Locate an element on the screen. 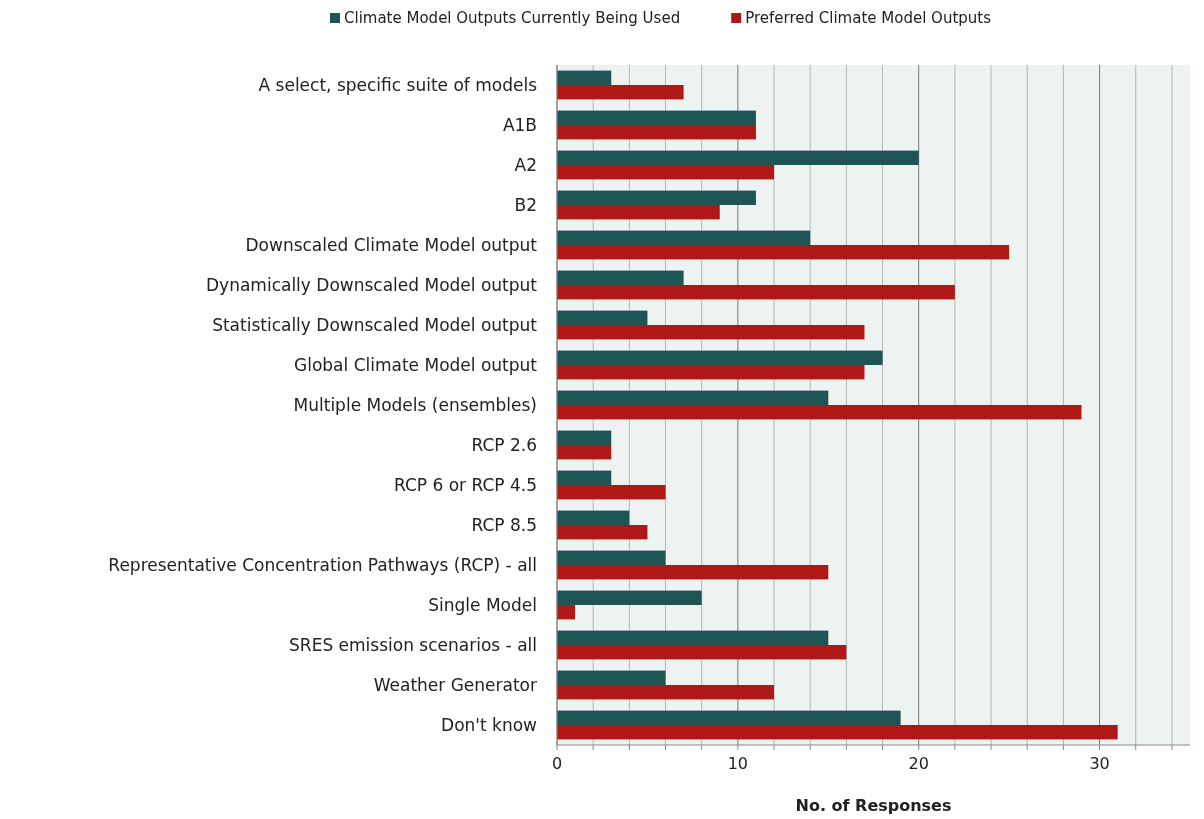 This screenshot has width=1204, height=819. y-tick-label: RCP 2.6 is located at coordinates (504, 444).